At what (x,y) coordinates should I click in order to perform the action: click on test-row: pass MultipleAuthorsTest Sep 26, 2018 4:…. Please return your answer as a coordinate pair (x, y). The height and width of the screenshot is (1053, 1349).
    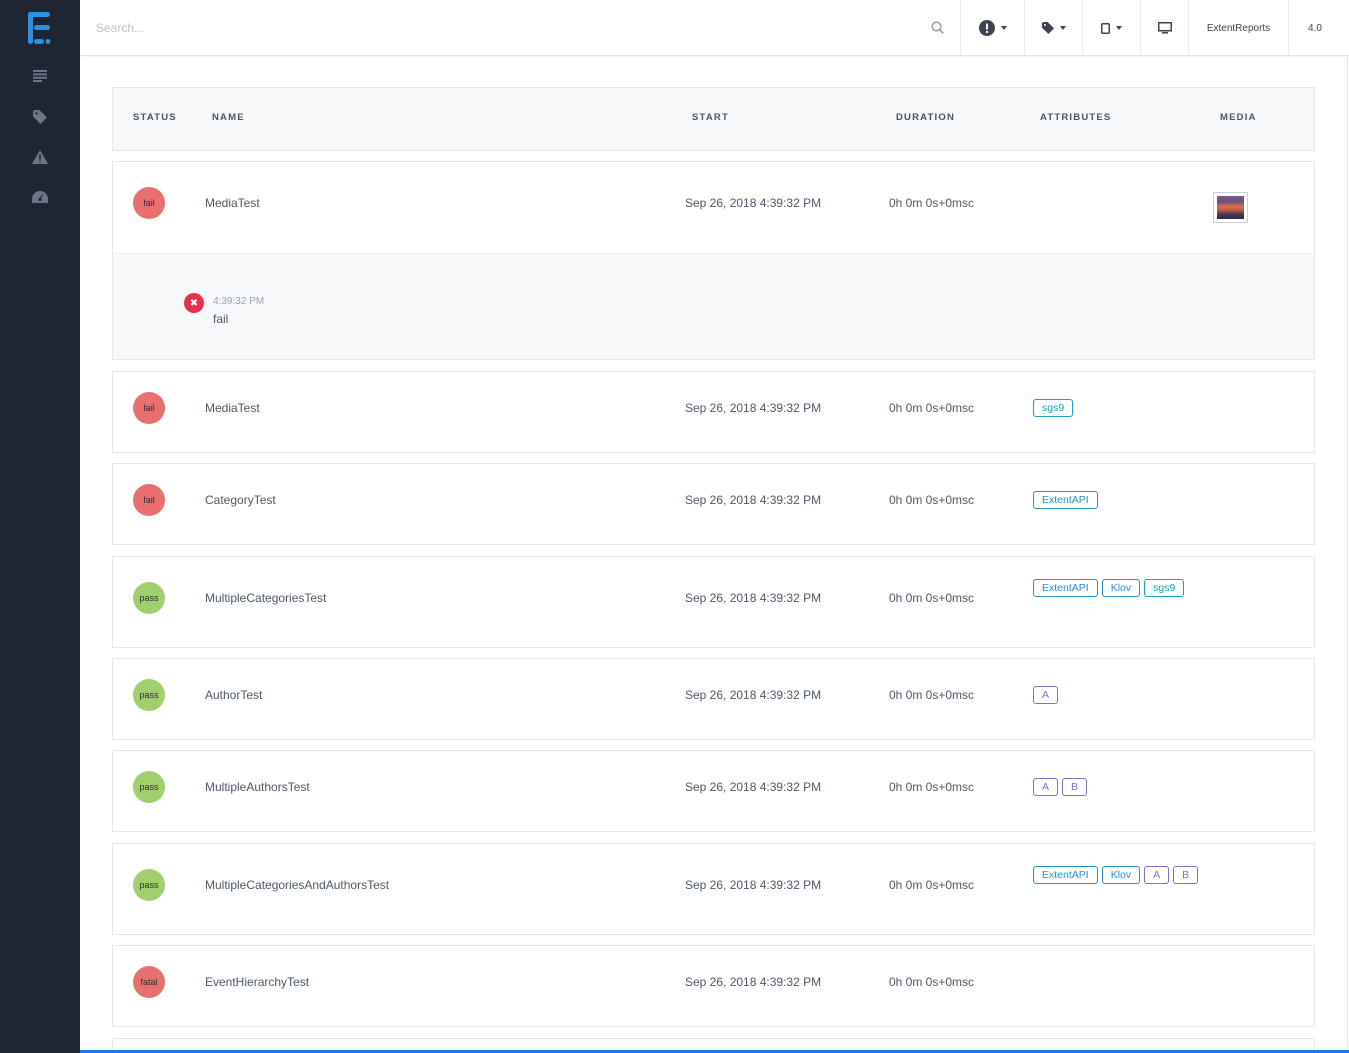
    Looking at the image, I should click on (713, 791).